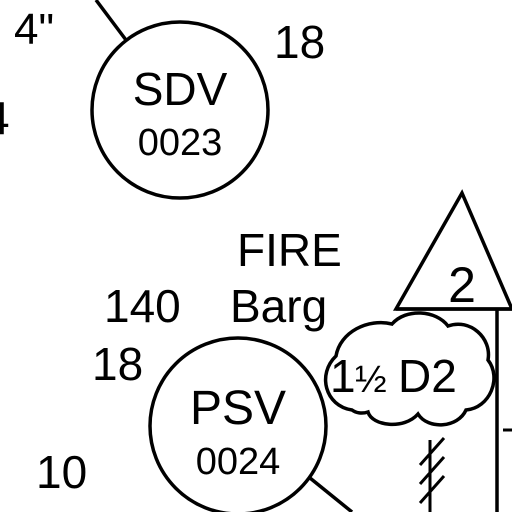 Image resolution: width=512 pixels, height=512 pixels. I want to click on revision-number: 2, so click(462, 285).